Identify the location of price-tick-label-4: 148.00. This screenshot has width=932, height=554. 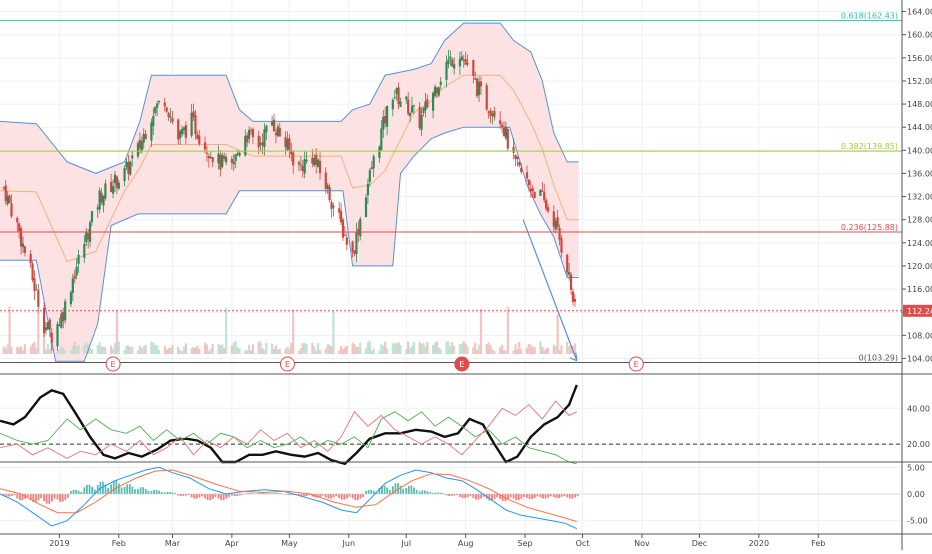
(919, 104).